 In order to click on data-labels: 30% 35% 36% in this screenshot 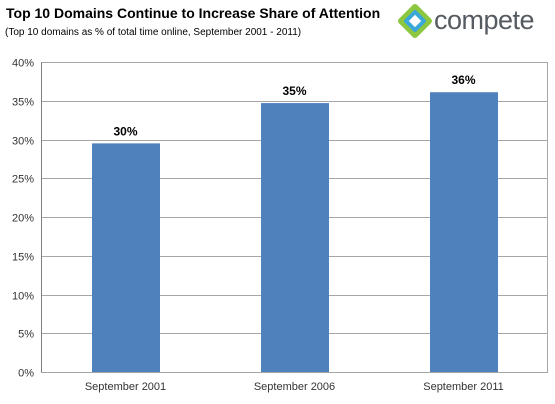, I will do `click(294, 105)`.